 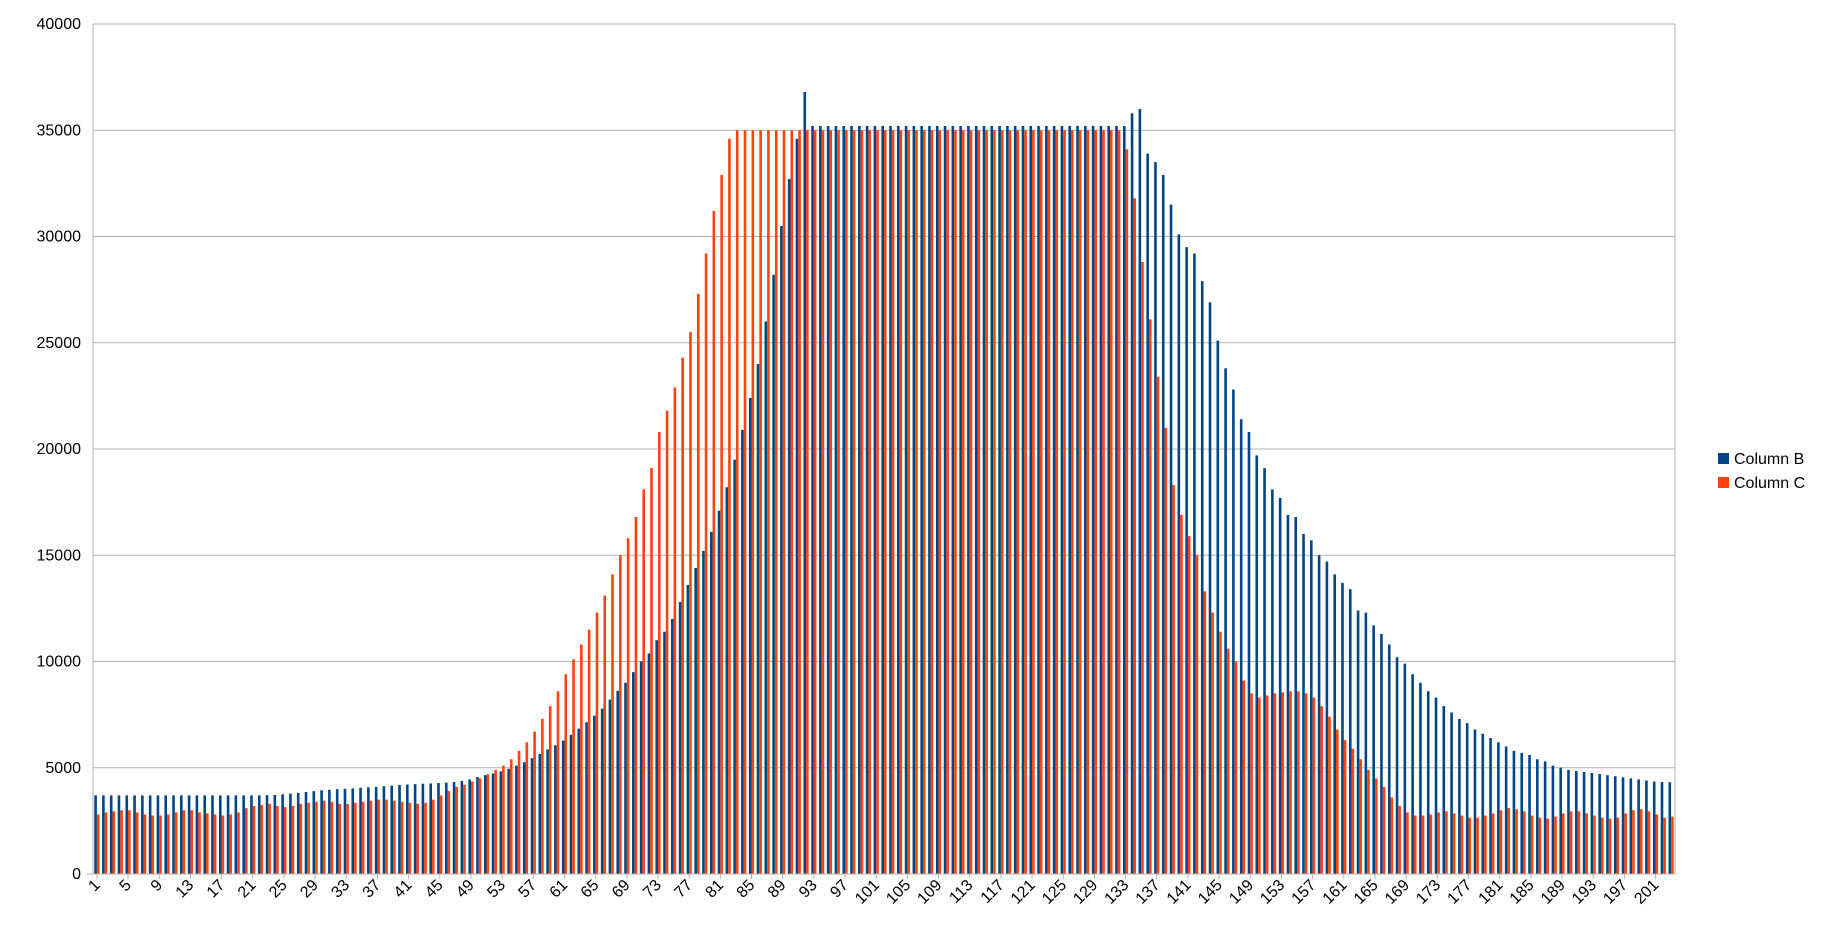 I want to click on x-tick-label: 57, so click(x=528, y=889).